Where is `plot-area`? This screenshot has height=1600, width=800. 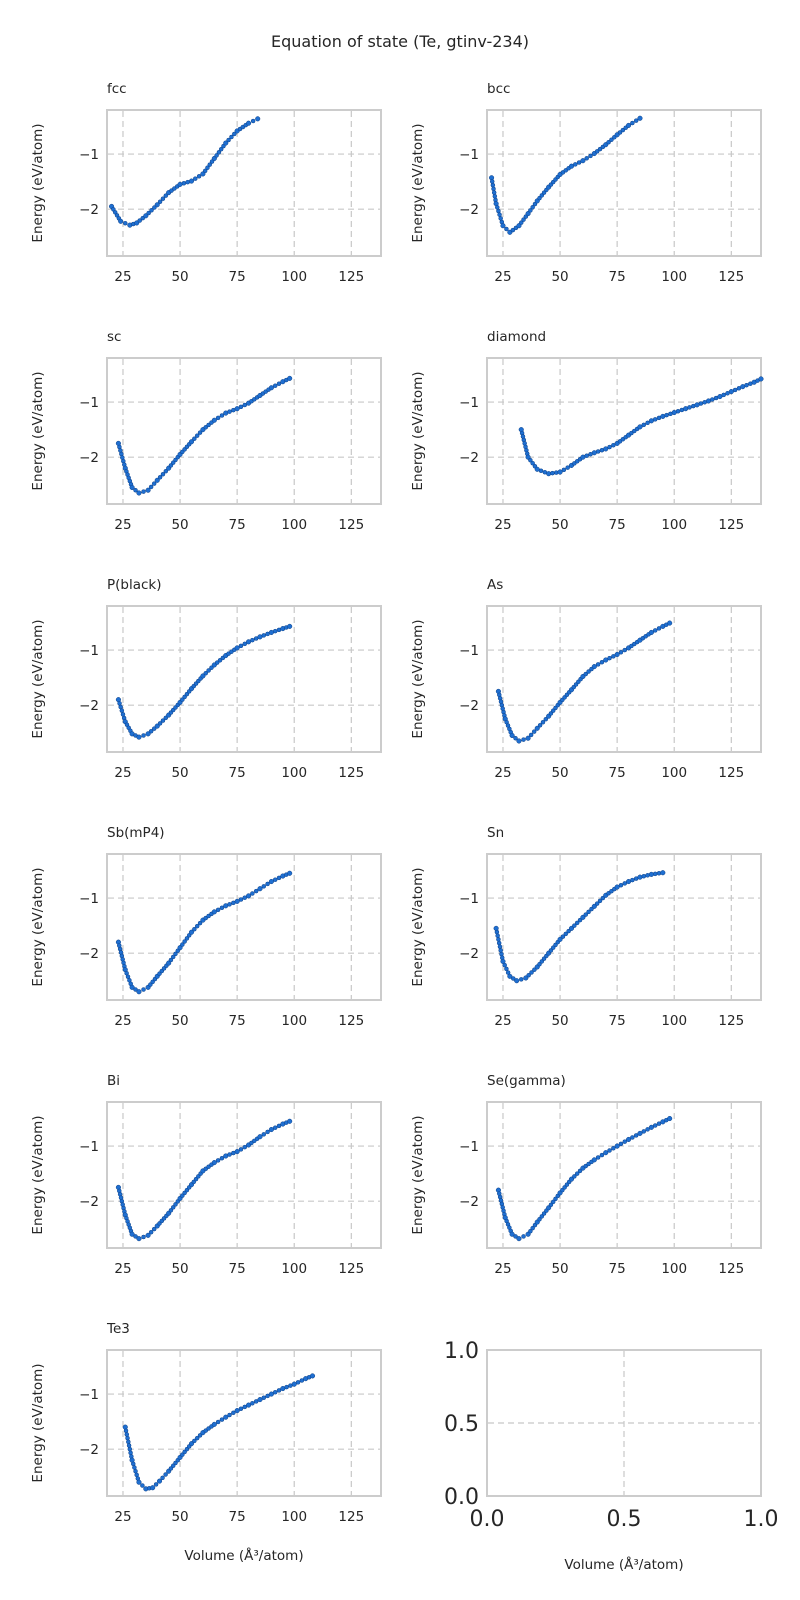
plot-area is located at coordinates (244, 927).